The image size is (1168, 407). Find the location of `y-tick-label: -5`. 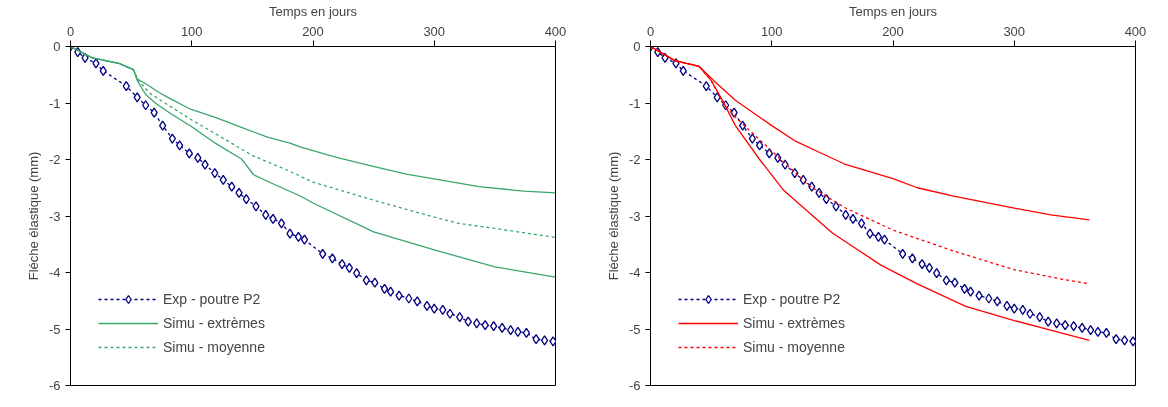

y-tick-label: -5 is located at coordinates (54, 329).